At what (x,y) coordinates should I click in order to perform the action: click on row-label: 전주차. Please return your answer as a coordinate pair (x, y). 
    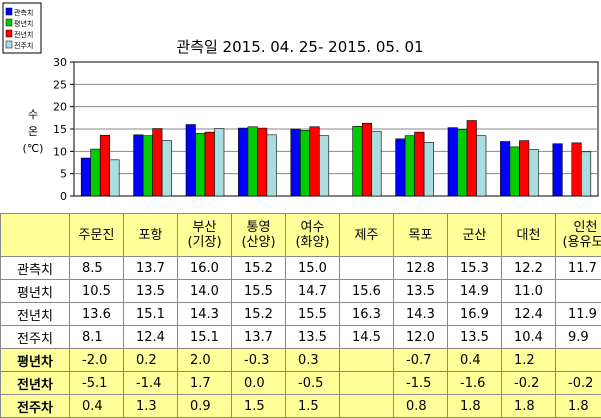
    Looking at the image, I should click on (35, 406).